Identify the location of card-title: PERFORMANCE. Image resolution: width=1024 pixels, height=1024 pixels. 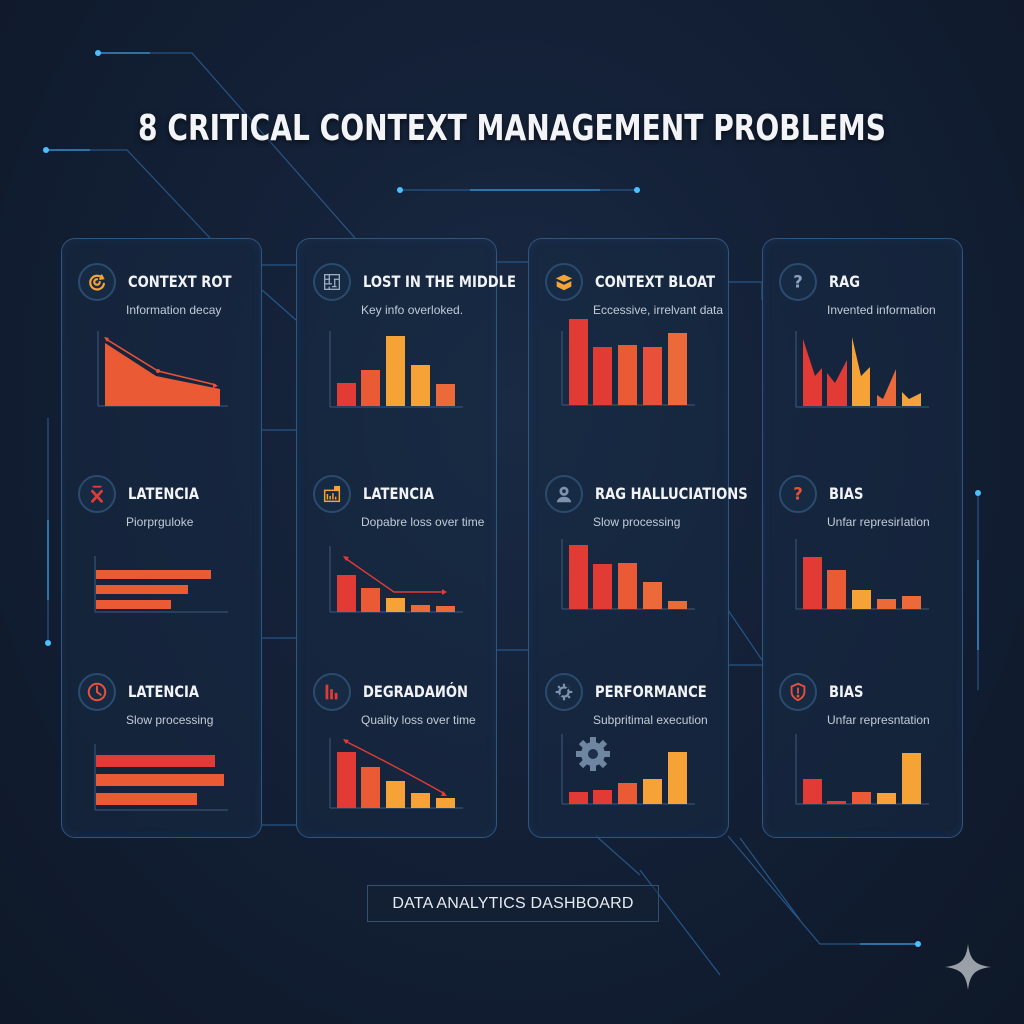
(651, 691).